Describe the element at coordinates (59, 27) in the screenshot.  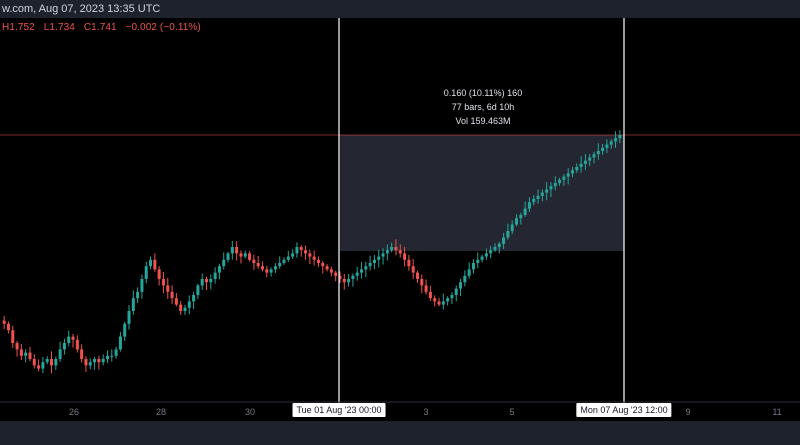
I see `ohlc-low: L1.734` at that location.